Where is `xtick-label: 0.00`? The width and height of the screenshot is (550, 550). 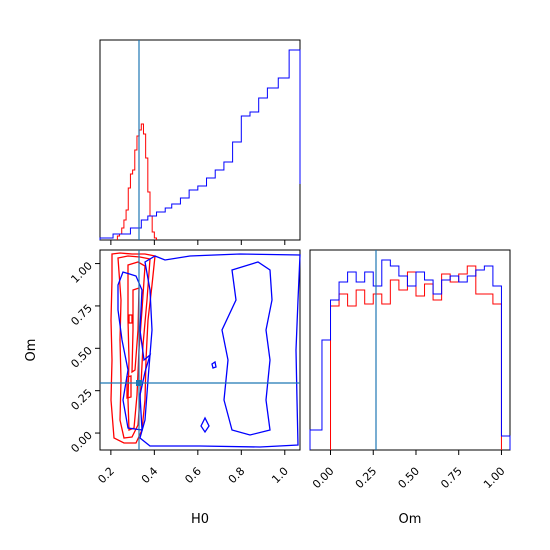
xtick-label: 0.00 is located at coordinates (323, 478).